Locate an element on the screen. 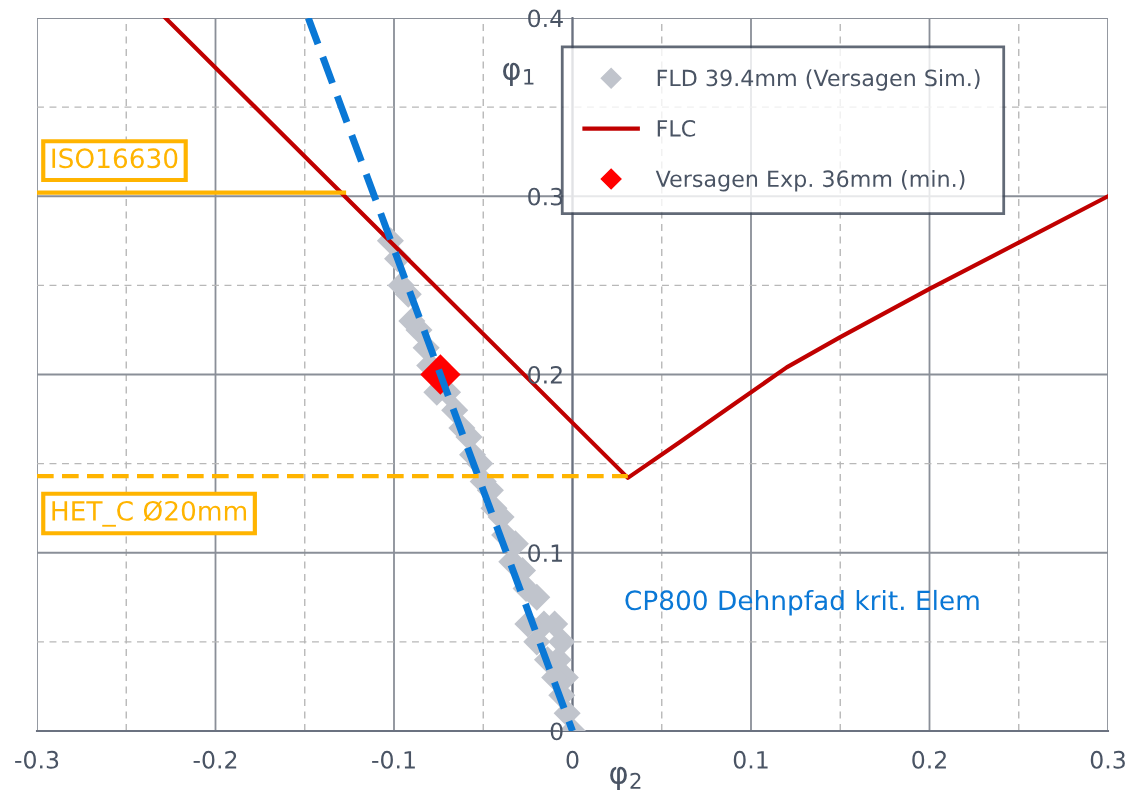 Image resolution: width=1126 pixels, height=800 pixels. x-tick-label: 0.2 is located at coordinates (929, 759).